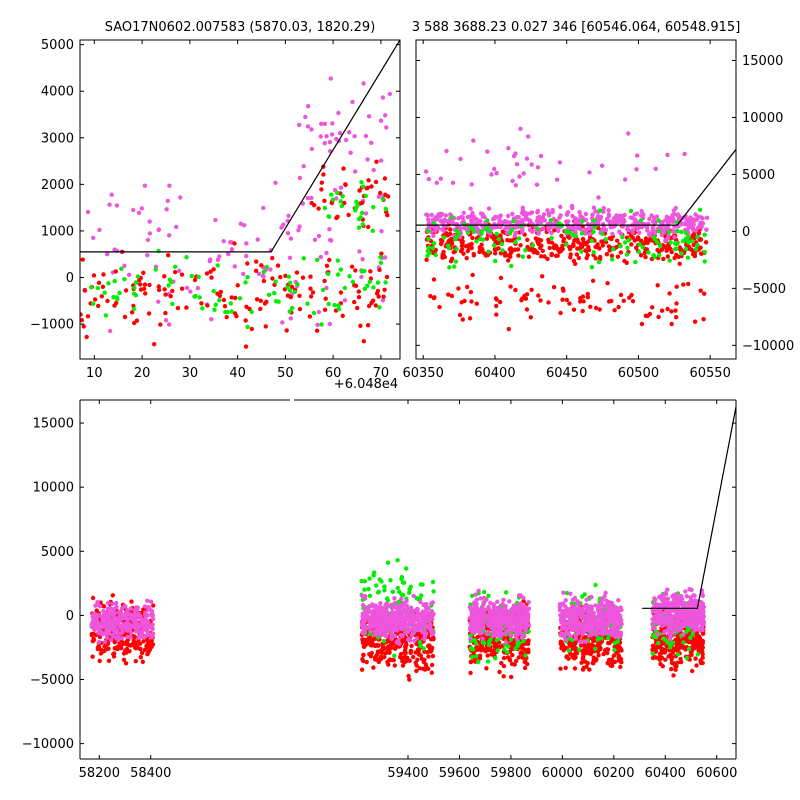 The height and width of the screenshot is (800, 800). What do you see at coordinates (709, 373) in the screenshot?
I see `right-x-tick-label: 60550` at bounding box center [709, 373].